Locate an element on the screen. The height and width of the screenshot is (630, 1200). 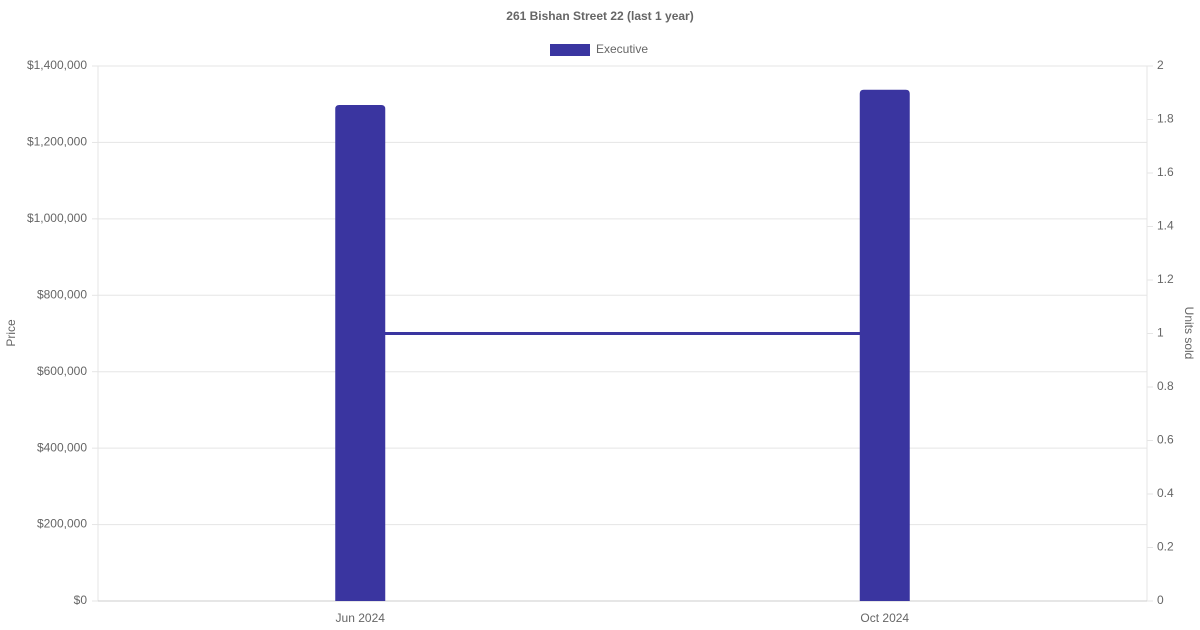
y2-tick-label: 1.8 is located at coordinates (1165, 119).